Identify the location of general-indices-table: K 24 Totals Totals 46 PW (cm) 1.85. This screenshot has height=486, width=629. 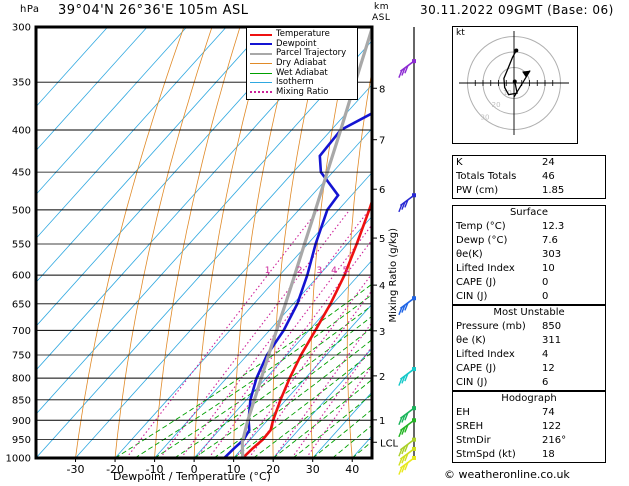
(529, 177).